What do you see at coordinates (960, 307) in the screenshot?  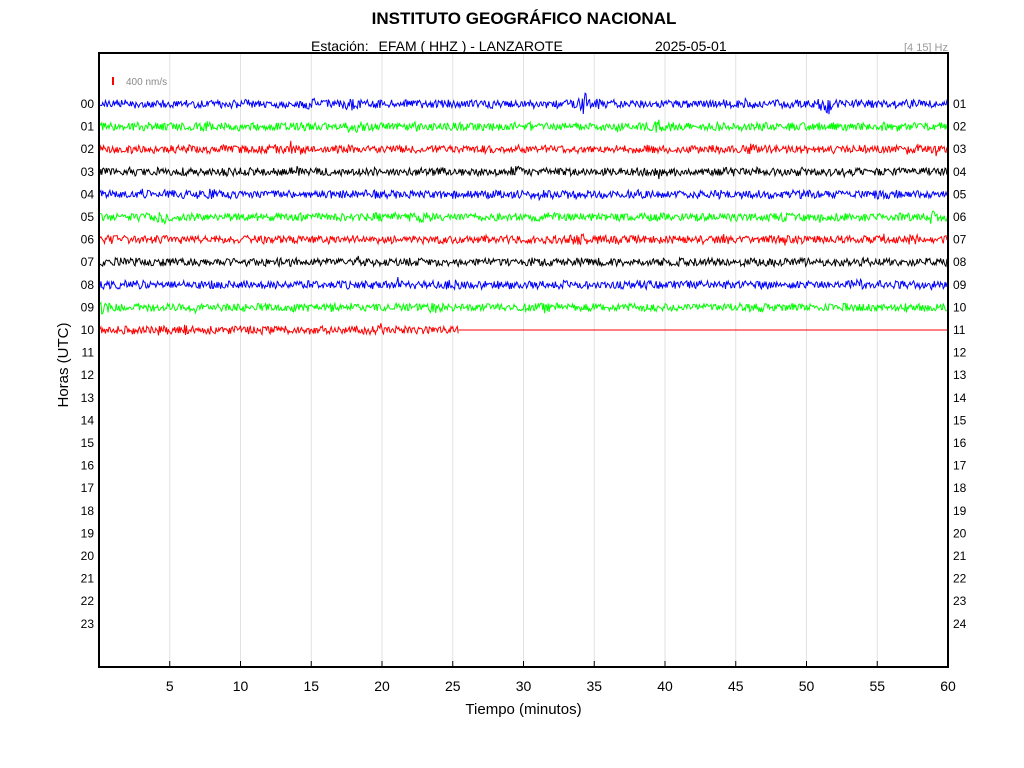 I see `right-hour-label: 10` at bounding box center [960, 307].